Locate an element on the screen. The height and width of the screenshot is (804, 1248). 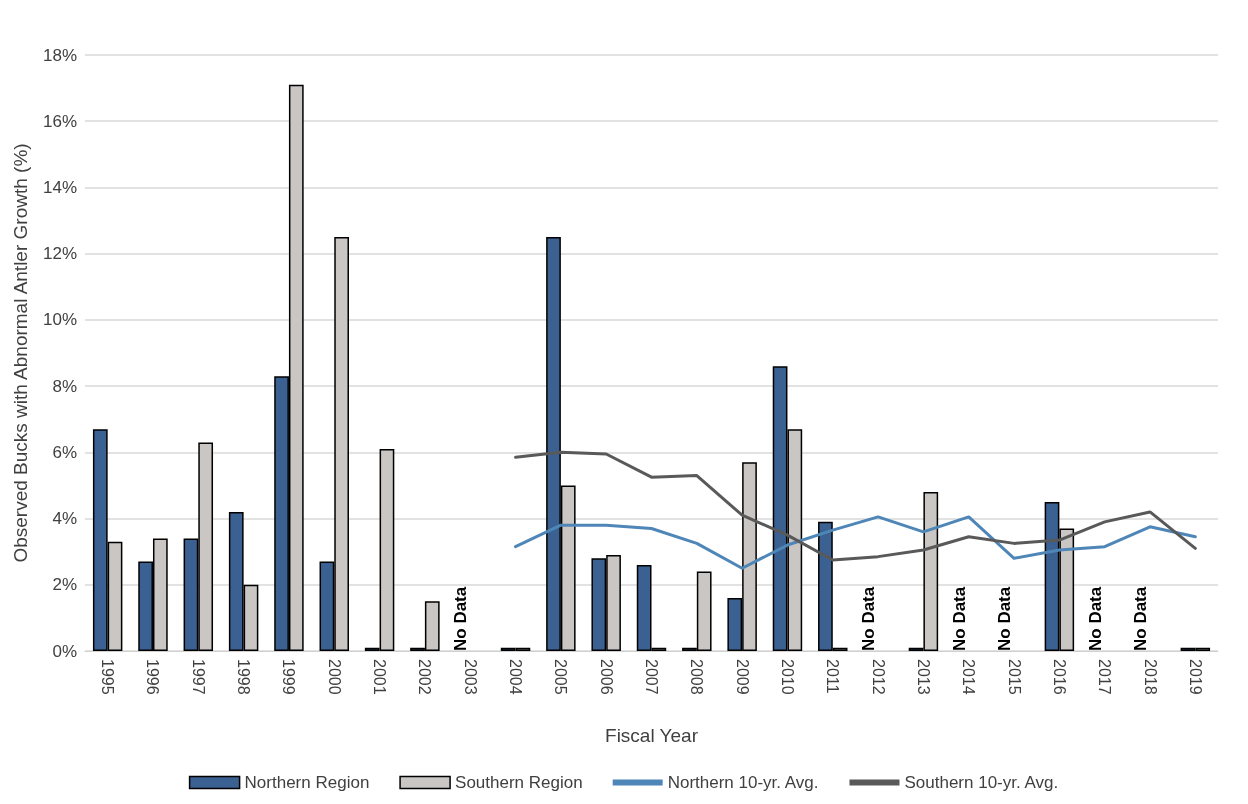
x-tick-label: 2010 is located at coordinates (787, 677).